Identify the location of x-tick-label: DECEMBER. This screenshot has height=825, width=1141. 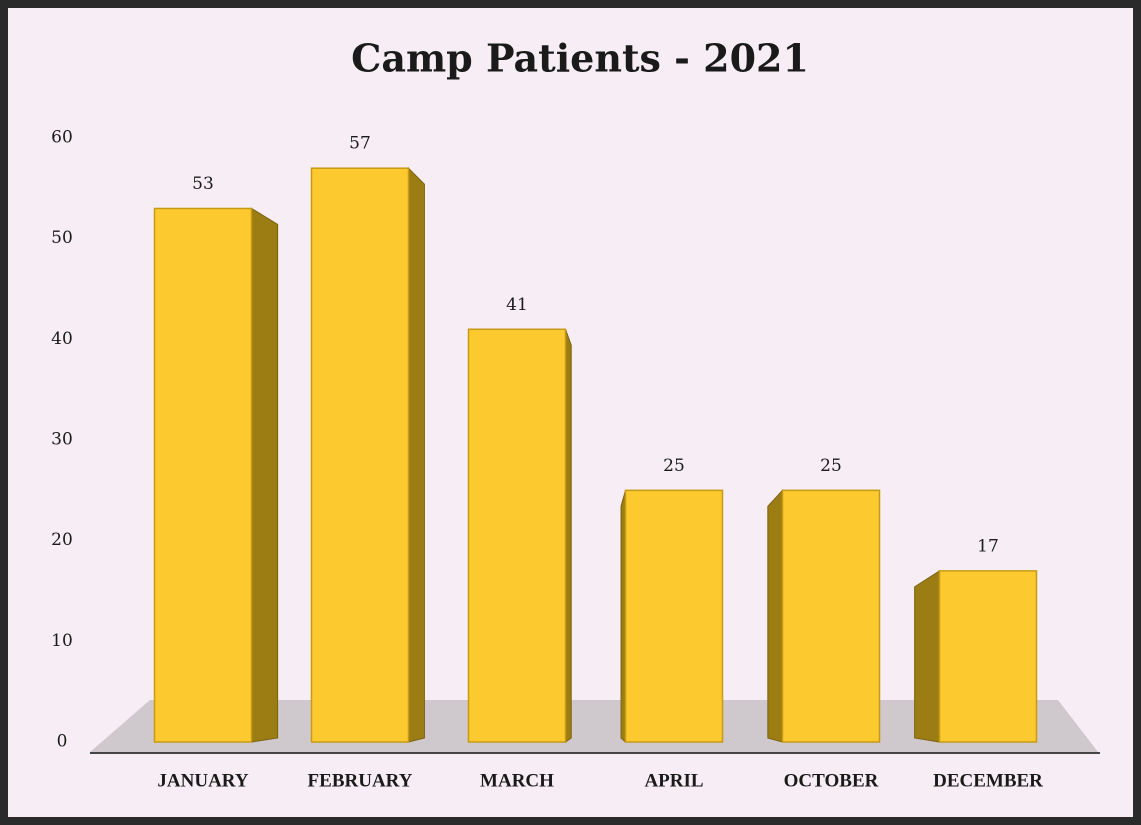
(988, 780).